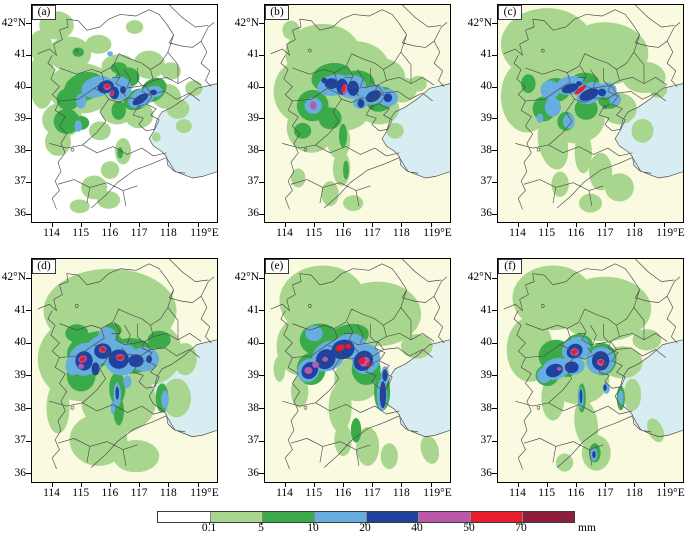 The width and height of the screenshot is (700, 533). What do you see at coordinates (20, 86) in the screenshot?
I see `y-tick-label: 40` at bounding box center [20, 86].